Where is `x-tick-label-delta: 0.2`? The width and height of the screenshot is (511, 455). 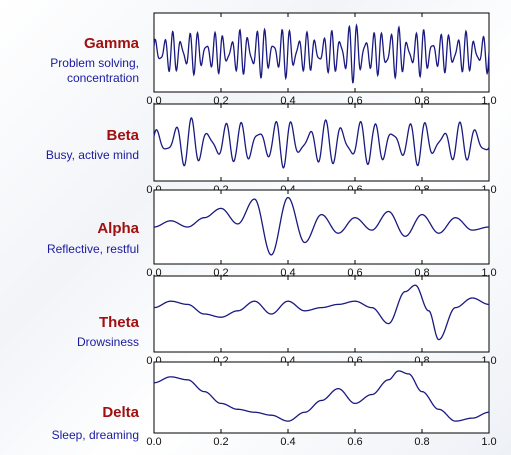
x-tick-label-delta: 0.2 is located at coordinates (220, 442).